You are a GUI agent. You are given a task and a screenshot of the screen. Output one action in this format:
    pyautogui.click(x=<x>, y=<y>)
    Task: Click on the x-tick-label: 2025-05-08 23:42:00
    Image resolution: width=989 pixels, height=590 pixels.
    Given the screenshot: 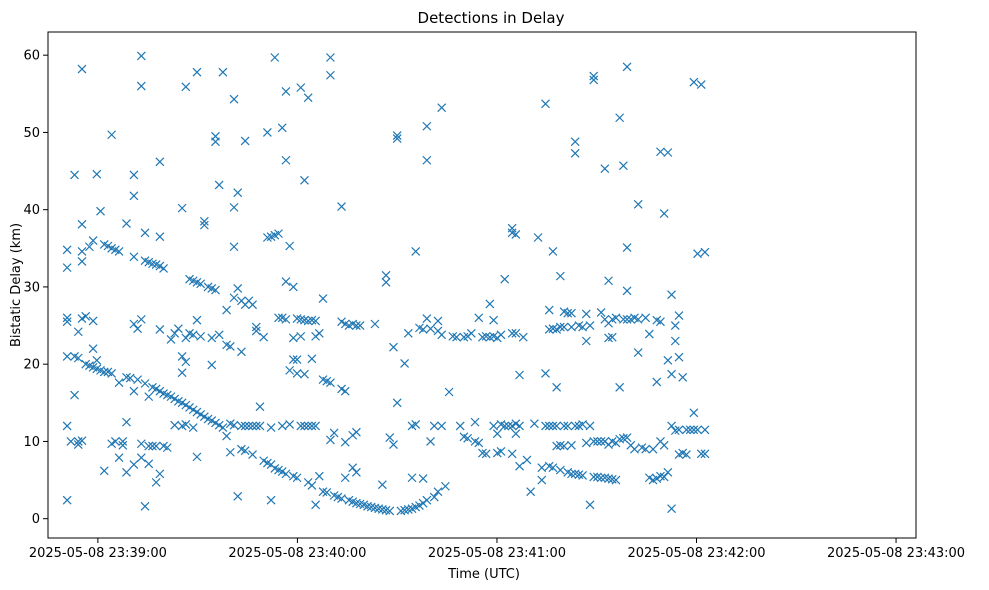 What is the action you would take?
    pyautogui.click(x=696, y=553)
    